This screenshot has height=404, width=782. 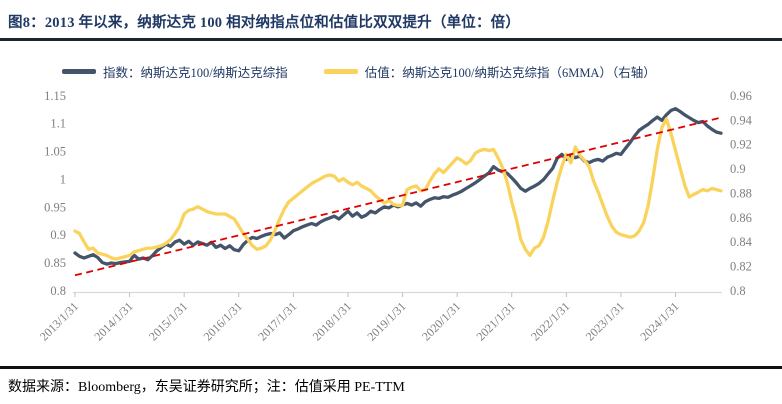 I want to click on legend-item-index: 指数：纳斯达克100/纳斯达克综指, so click(x=175, y=71).